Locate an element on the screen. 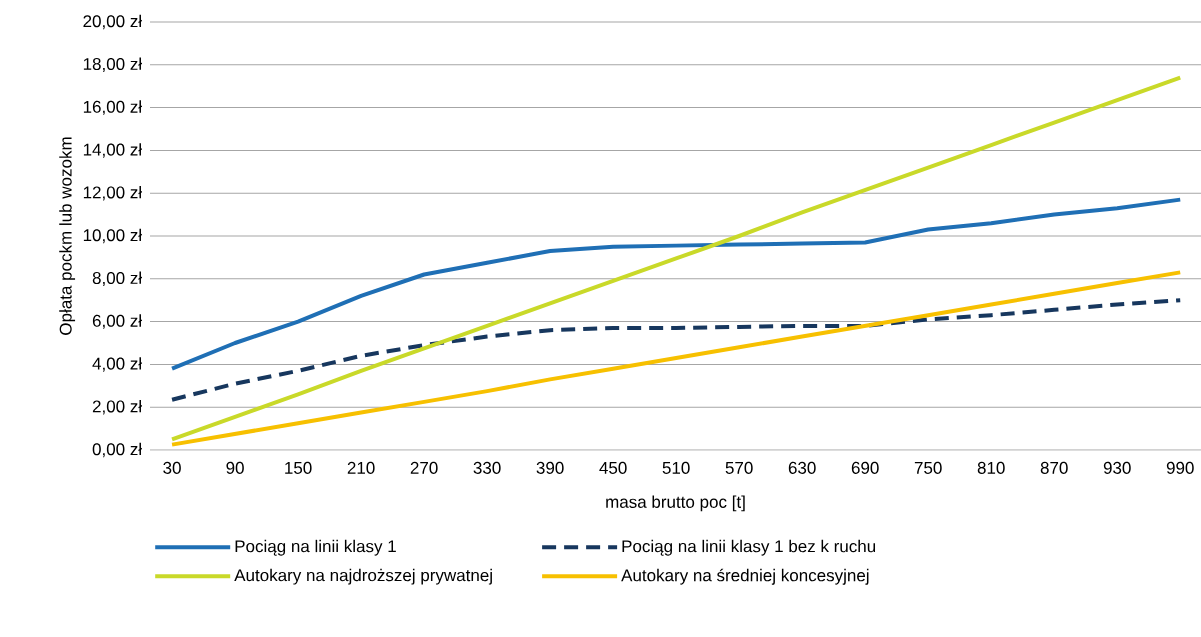  x-tick-label: 870 is located at coordinates (1054, 467).